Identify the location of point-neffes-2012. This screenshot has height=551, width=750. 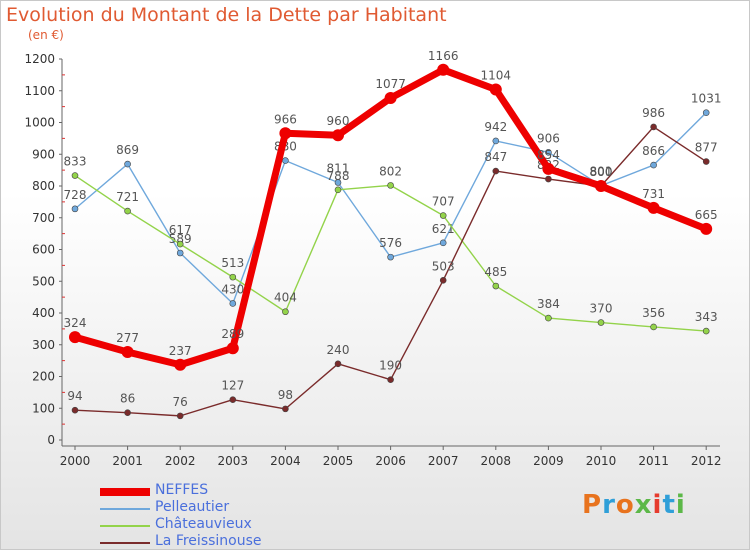
(706, 228).